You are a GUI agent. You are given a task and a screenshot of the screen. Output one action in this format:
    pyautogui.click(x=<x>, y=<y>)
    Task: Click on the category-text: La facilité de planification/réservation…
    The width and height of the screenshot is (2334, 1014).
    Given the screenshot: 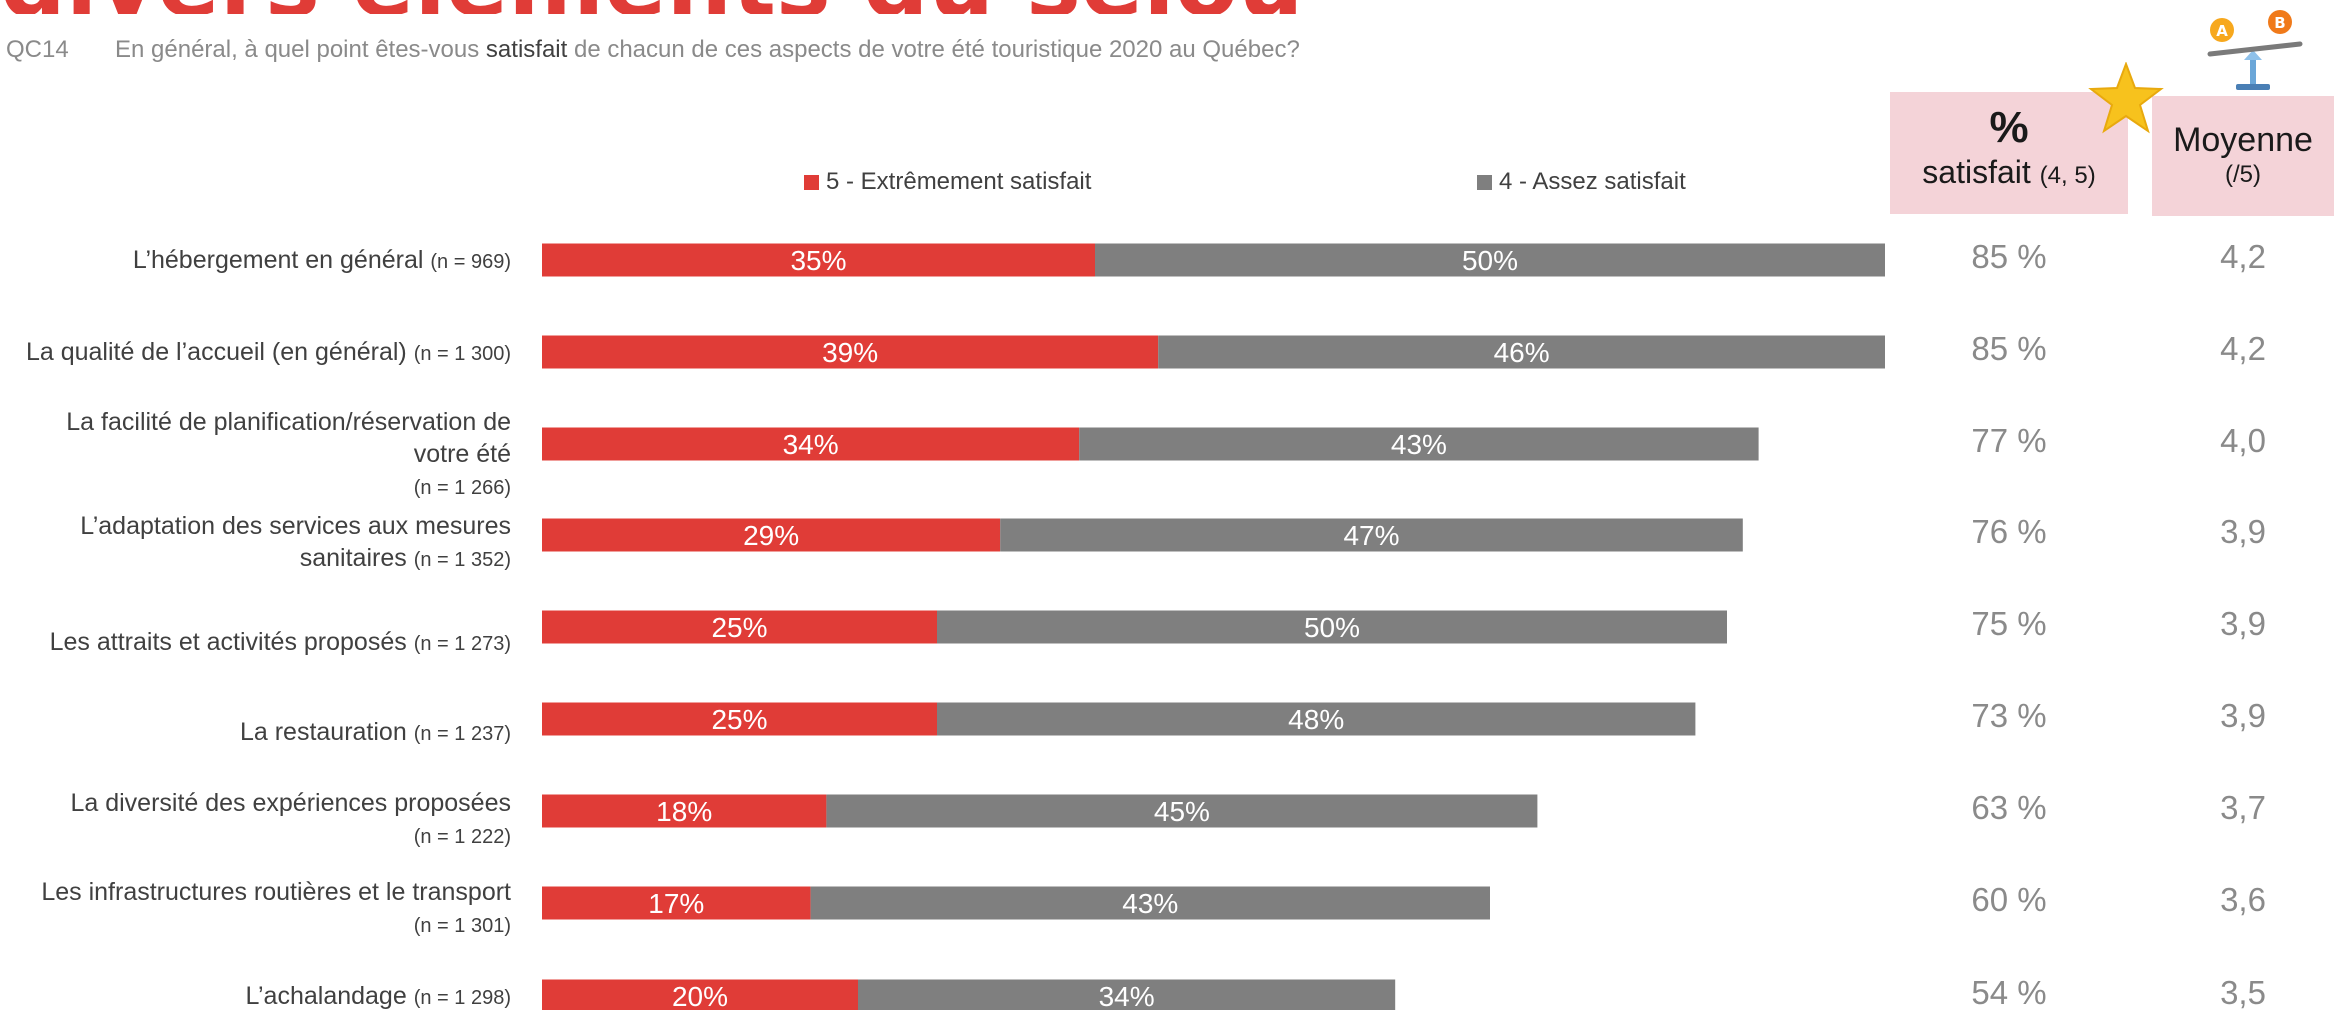 What is the action you would take?
    pyautogui.click(x=288, y=438)
    